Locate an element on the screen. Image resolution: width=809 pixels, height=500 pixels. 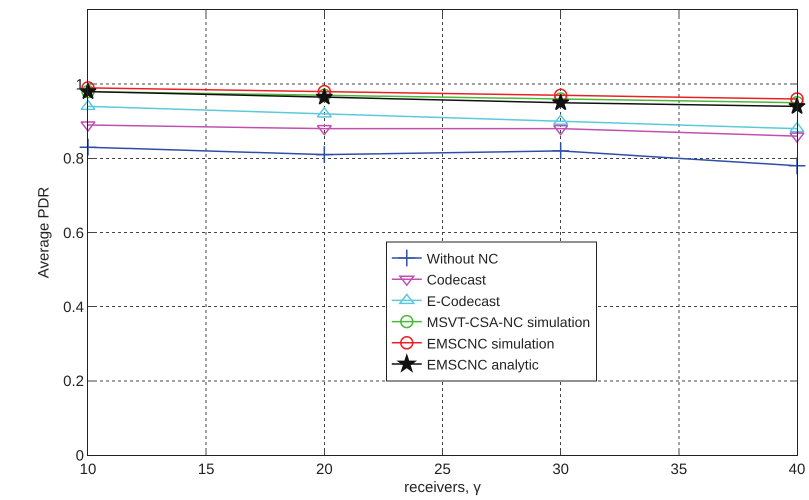
x-tick-label: 35 is located at coordinates (679, 469).